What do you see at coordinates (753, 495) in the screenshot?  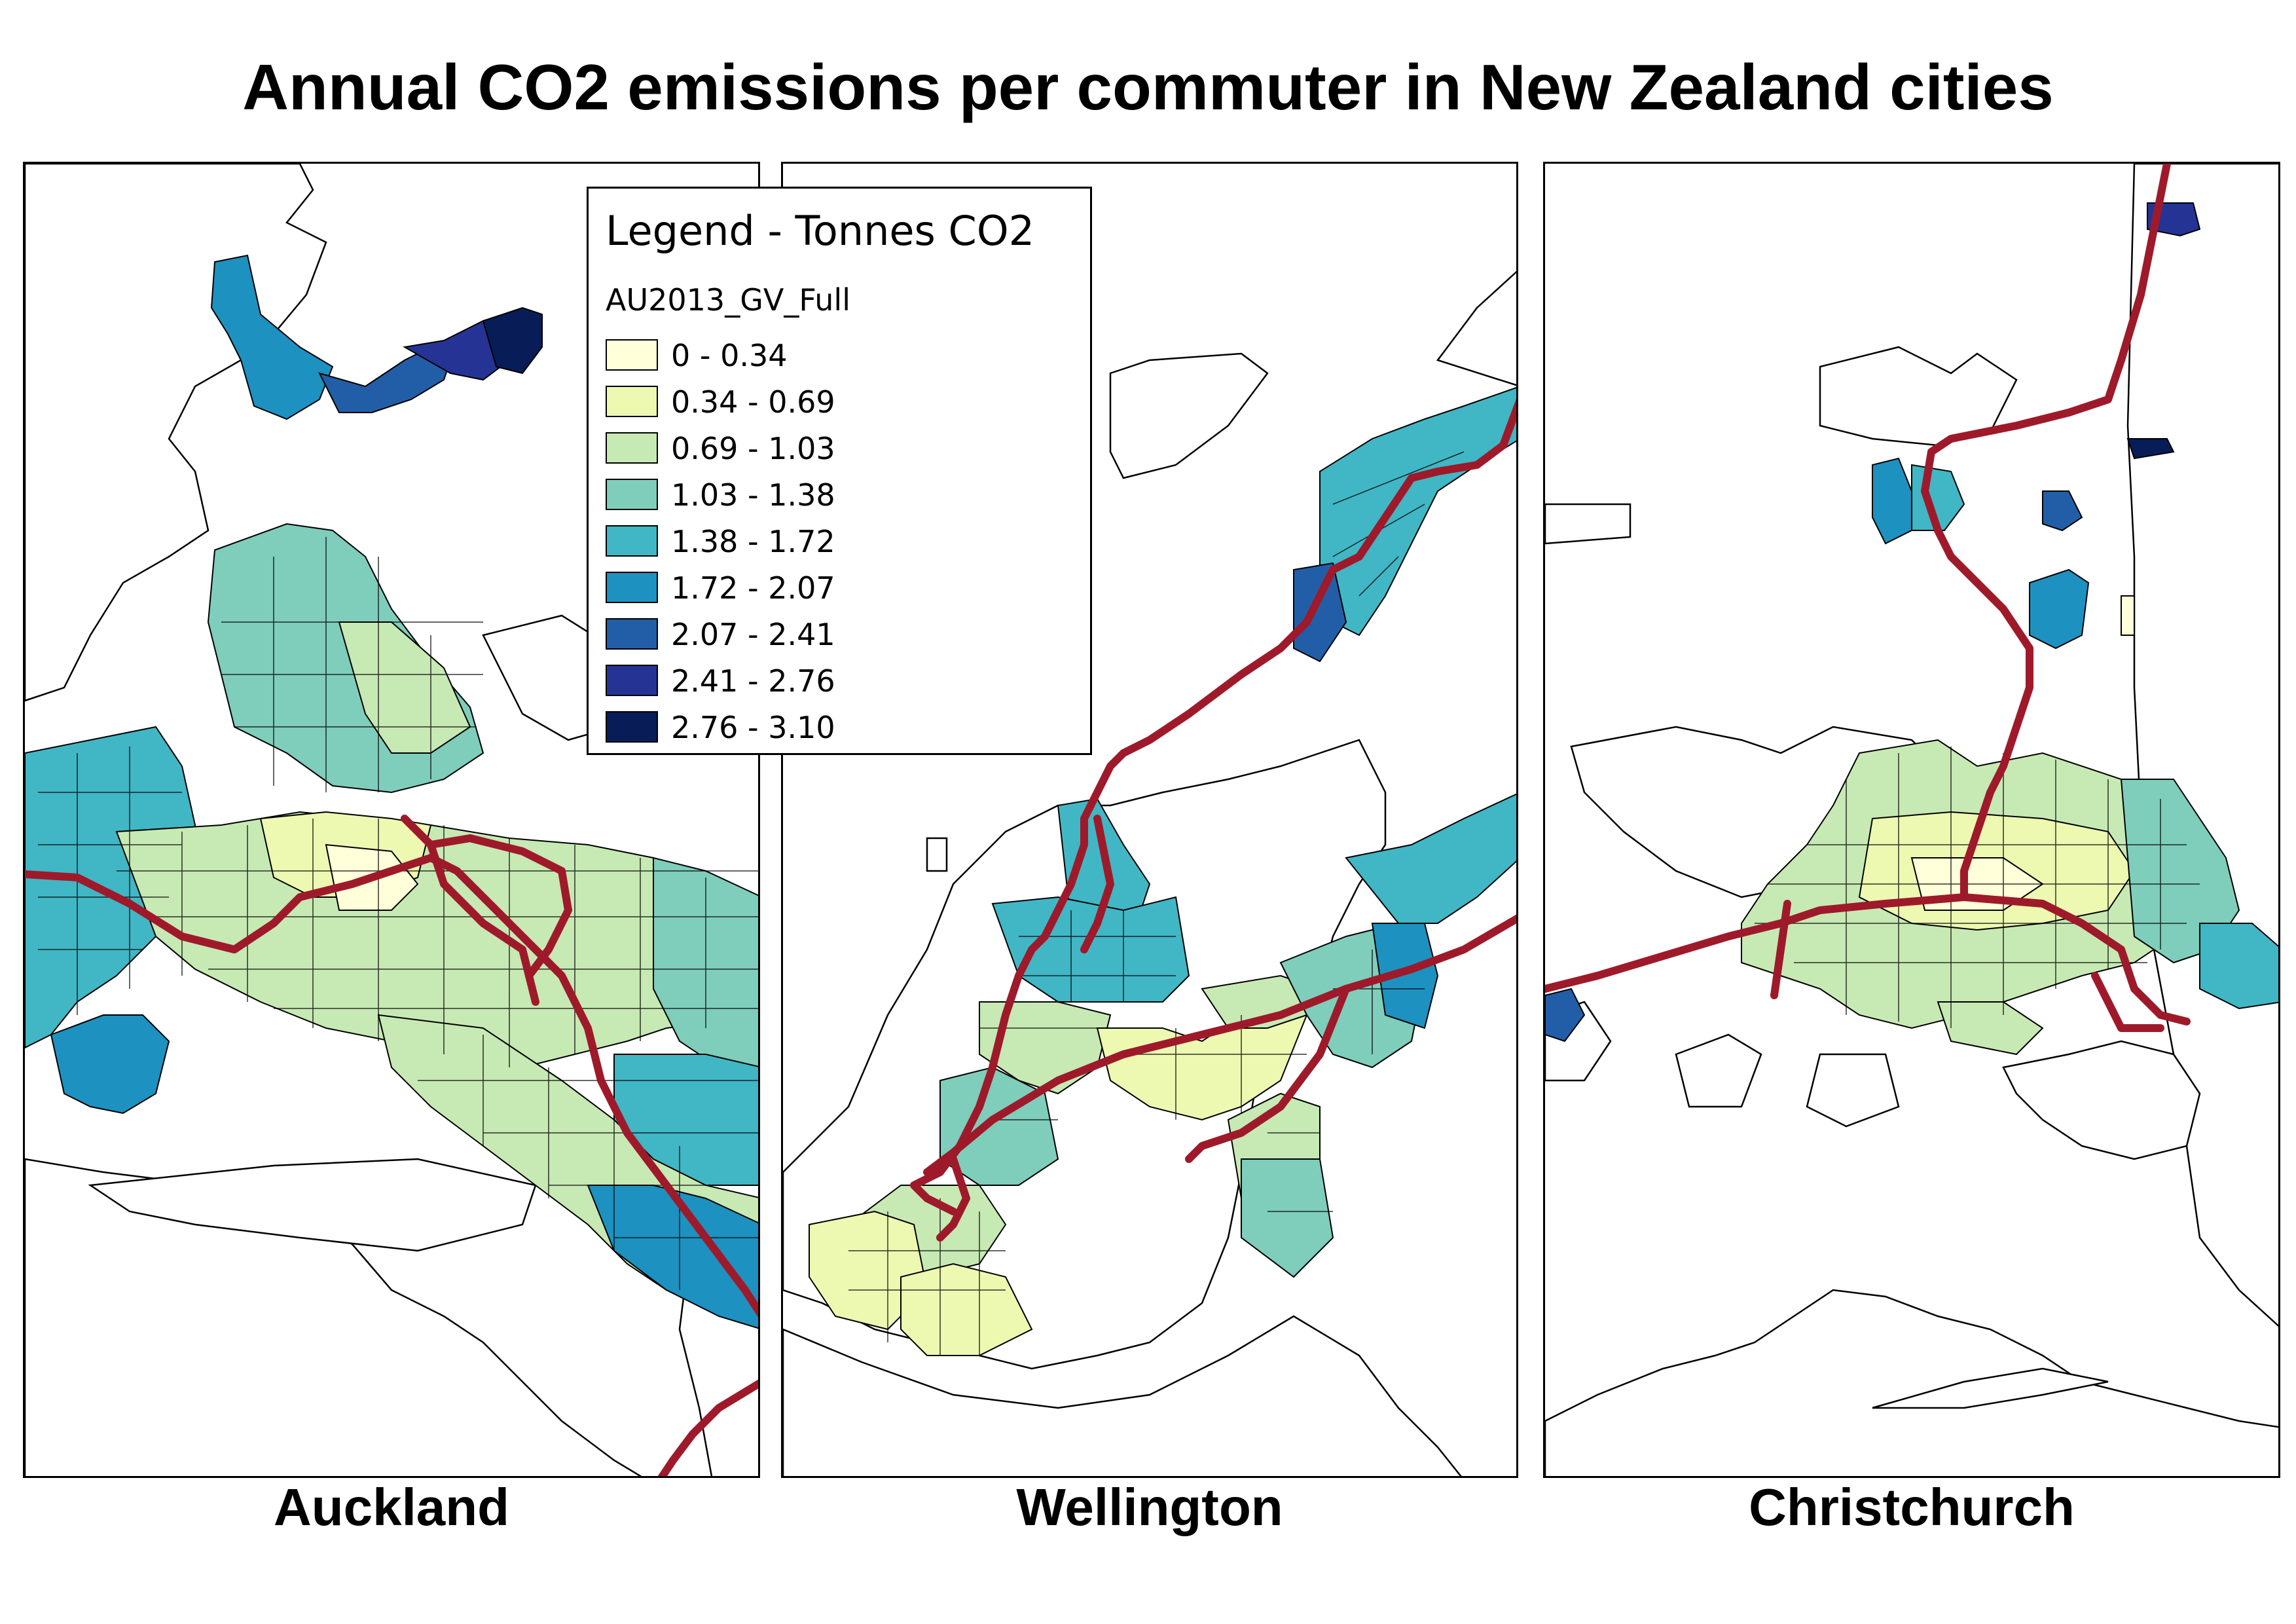 I see `legend-label: 1.03 - 1.38` at bounding box center [753, 495].